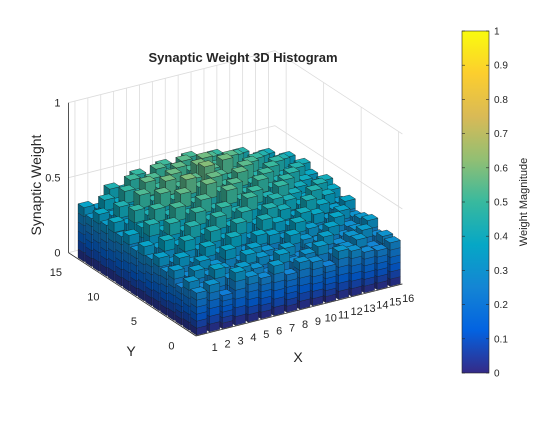 This screenshot has width=560, height=425. I want to click on colorbar-tick-label: 1, so click(497, 32).